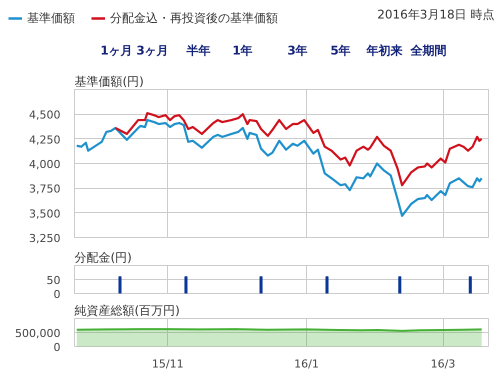 This screenshot has width=501, height=371. What do you see at coordinates (45, 238) in the screenshot?
I see `y-tick-label: 3,250` at bounding box center [45, 238].